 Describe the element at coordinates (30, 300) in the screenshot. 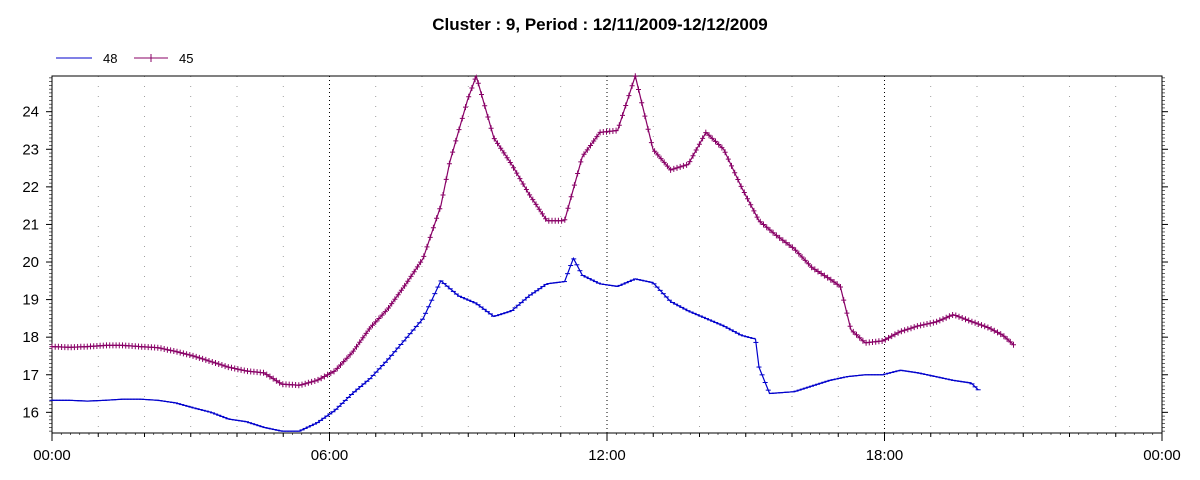

I see `y-tick-label: 19` at that location.